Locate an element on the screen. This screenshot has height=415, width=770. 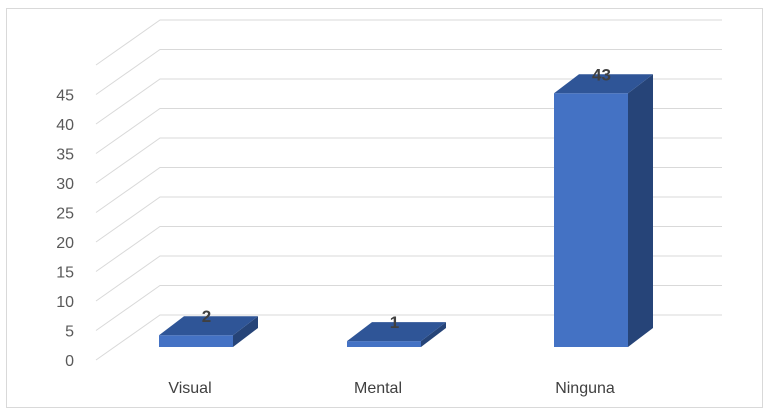
y-tick-label: 45 is located at coordinates (65, 96).